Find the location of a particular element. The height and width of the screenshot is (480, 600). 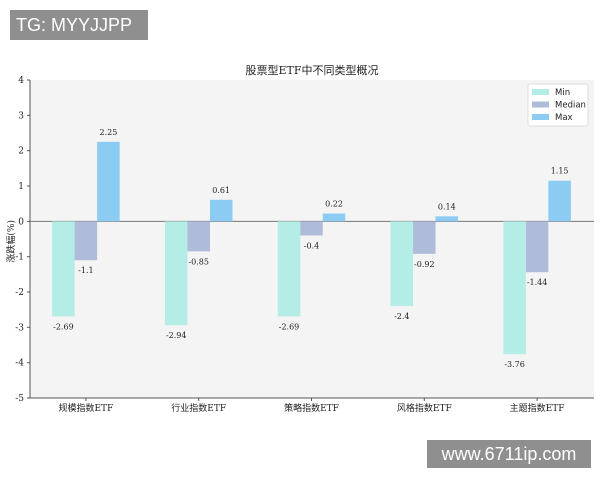

x-tick-label: 行业指数ETF is located at coordinates (198, 408).